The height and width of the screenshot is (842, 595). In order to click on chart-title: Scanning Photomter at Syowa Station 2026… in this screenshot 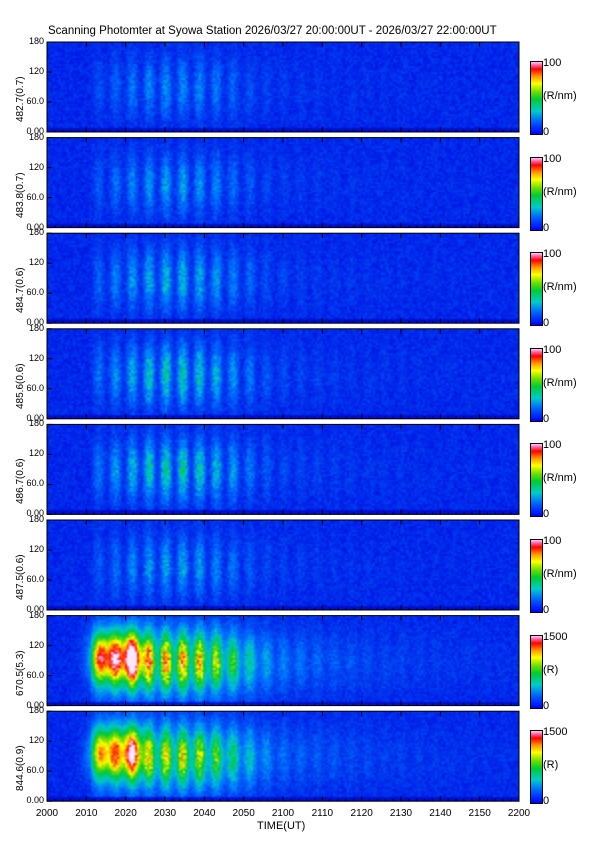, I will do `click(272, 31)`.